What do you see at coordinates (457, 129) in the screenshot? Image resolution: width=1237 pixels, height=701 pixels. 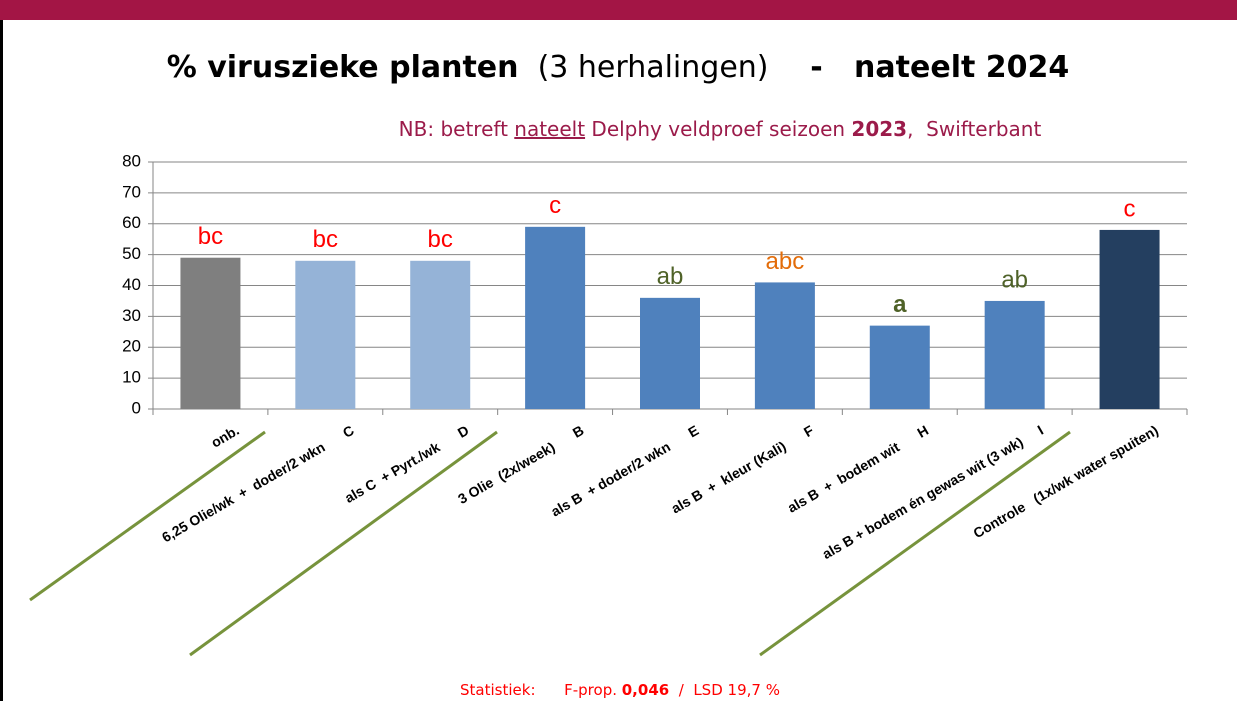 I see `text-part: NB: betreft` at bounding box center [457, 129].